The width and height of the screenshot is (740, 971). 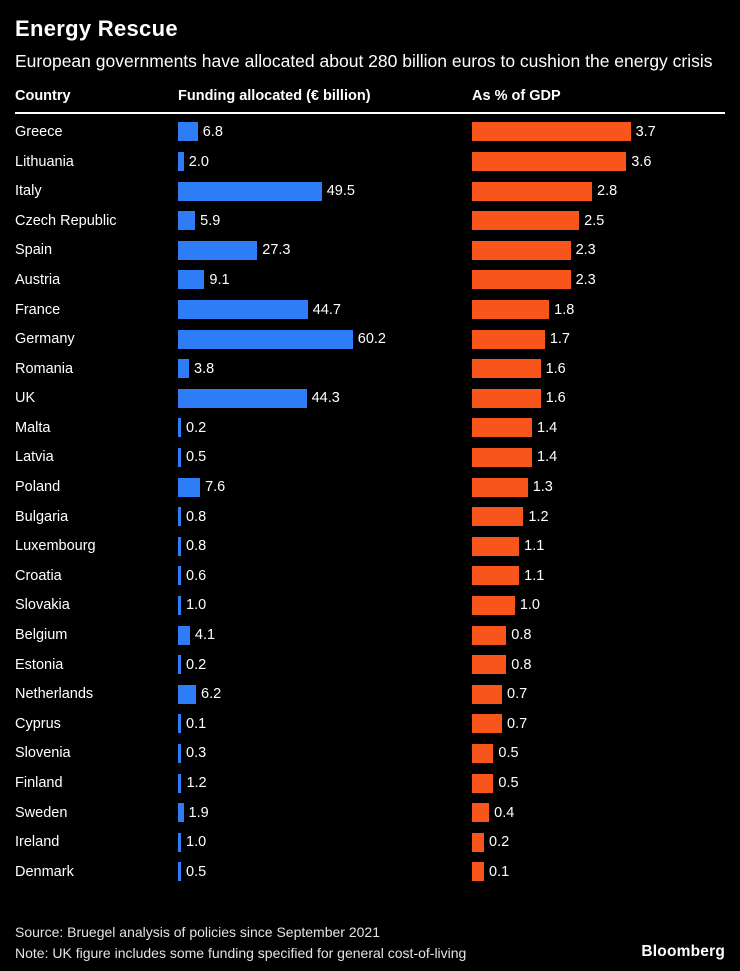 I want to click on chart-row: Slovenia 0.3 0.5, so click(x=370, y=754).